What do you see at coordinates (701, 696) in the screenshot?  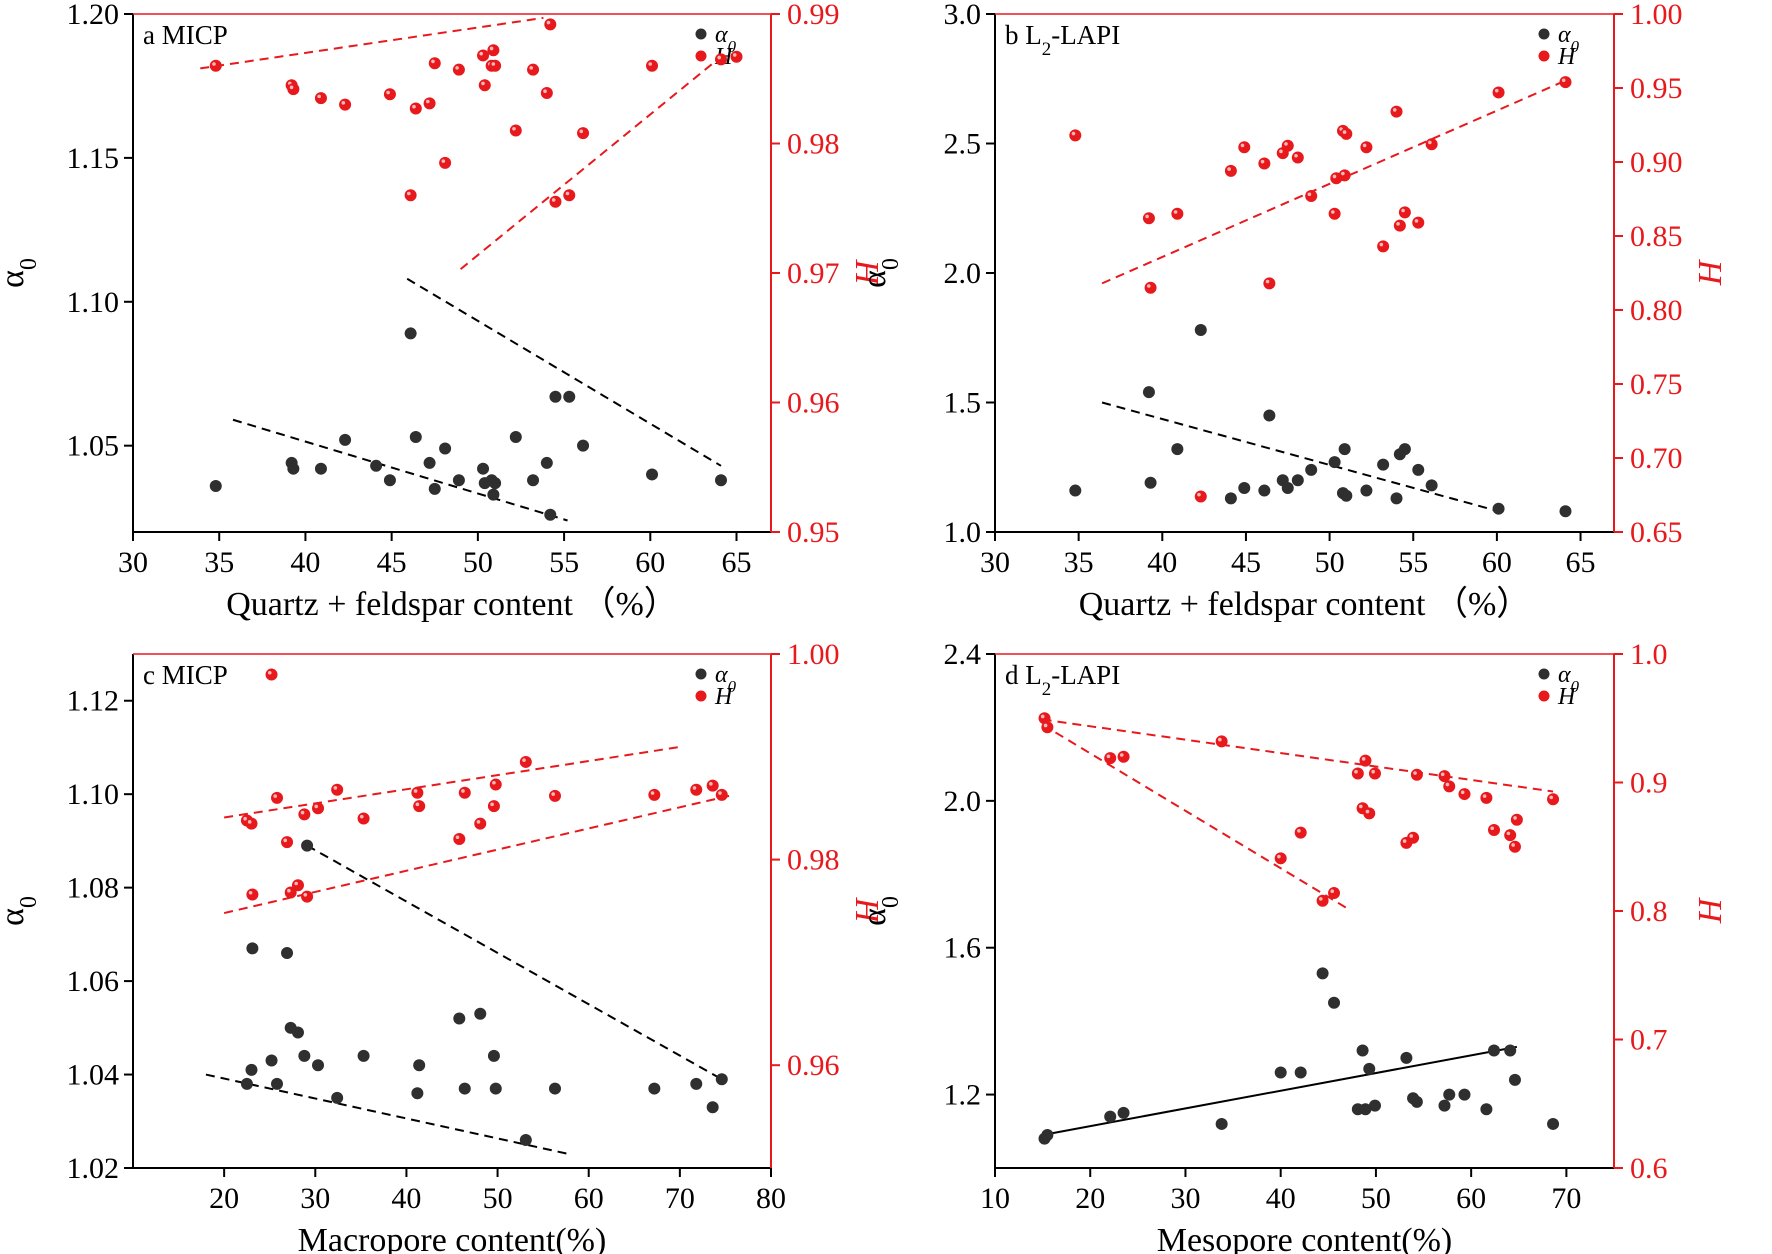 I see `legend-marker-h` at bounding box center [701, 696].